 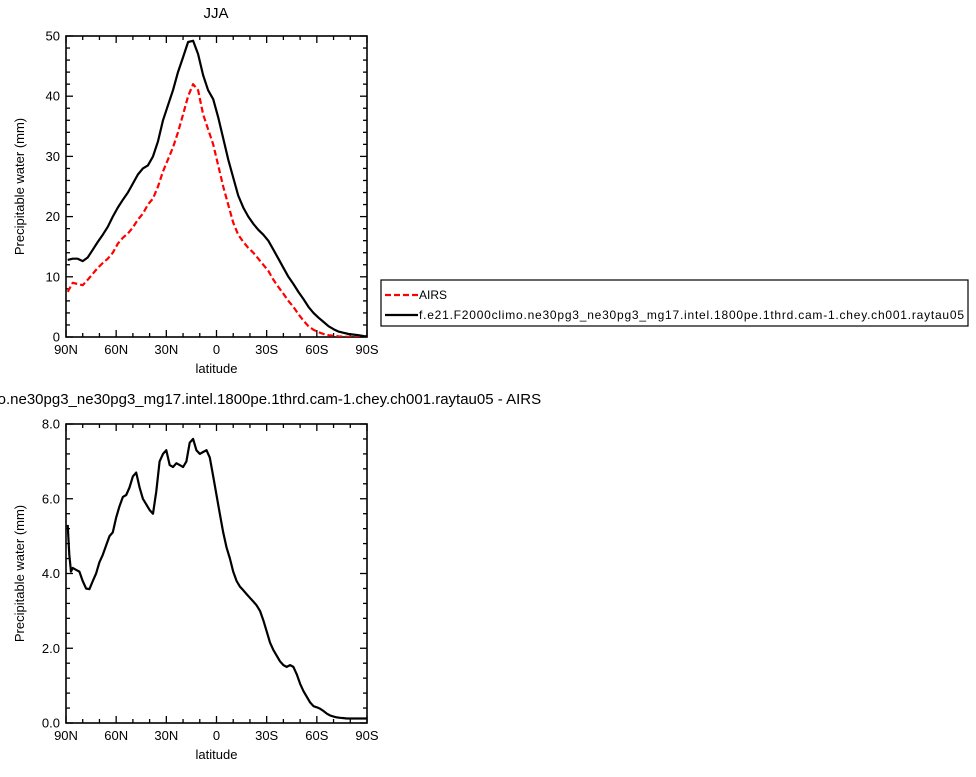 What do you see at coordinates (53, 36) in the screenshot?
I see `y-tick-label: 50` at bounding box center [53, 36].